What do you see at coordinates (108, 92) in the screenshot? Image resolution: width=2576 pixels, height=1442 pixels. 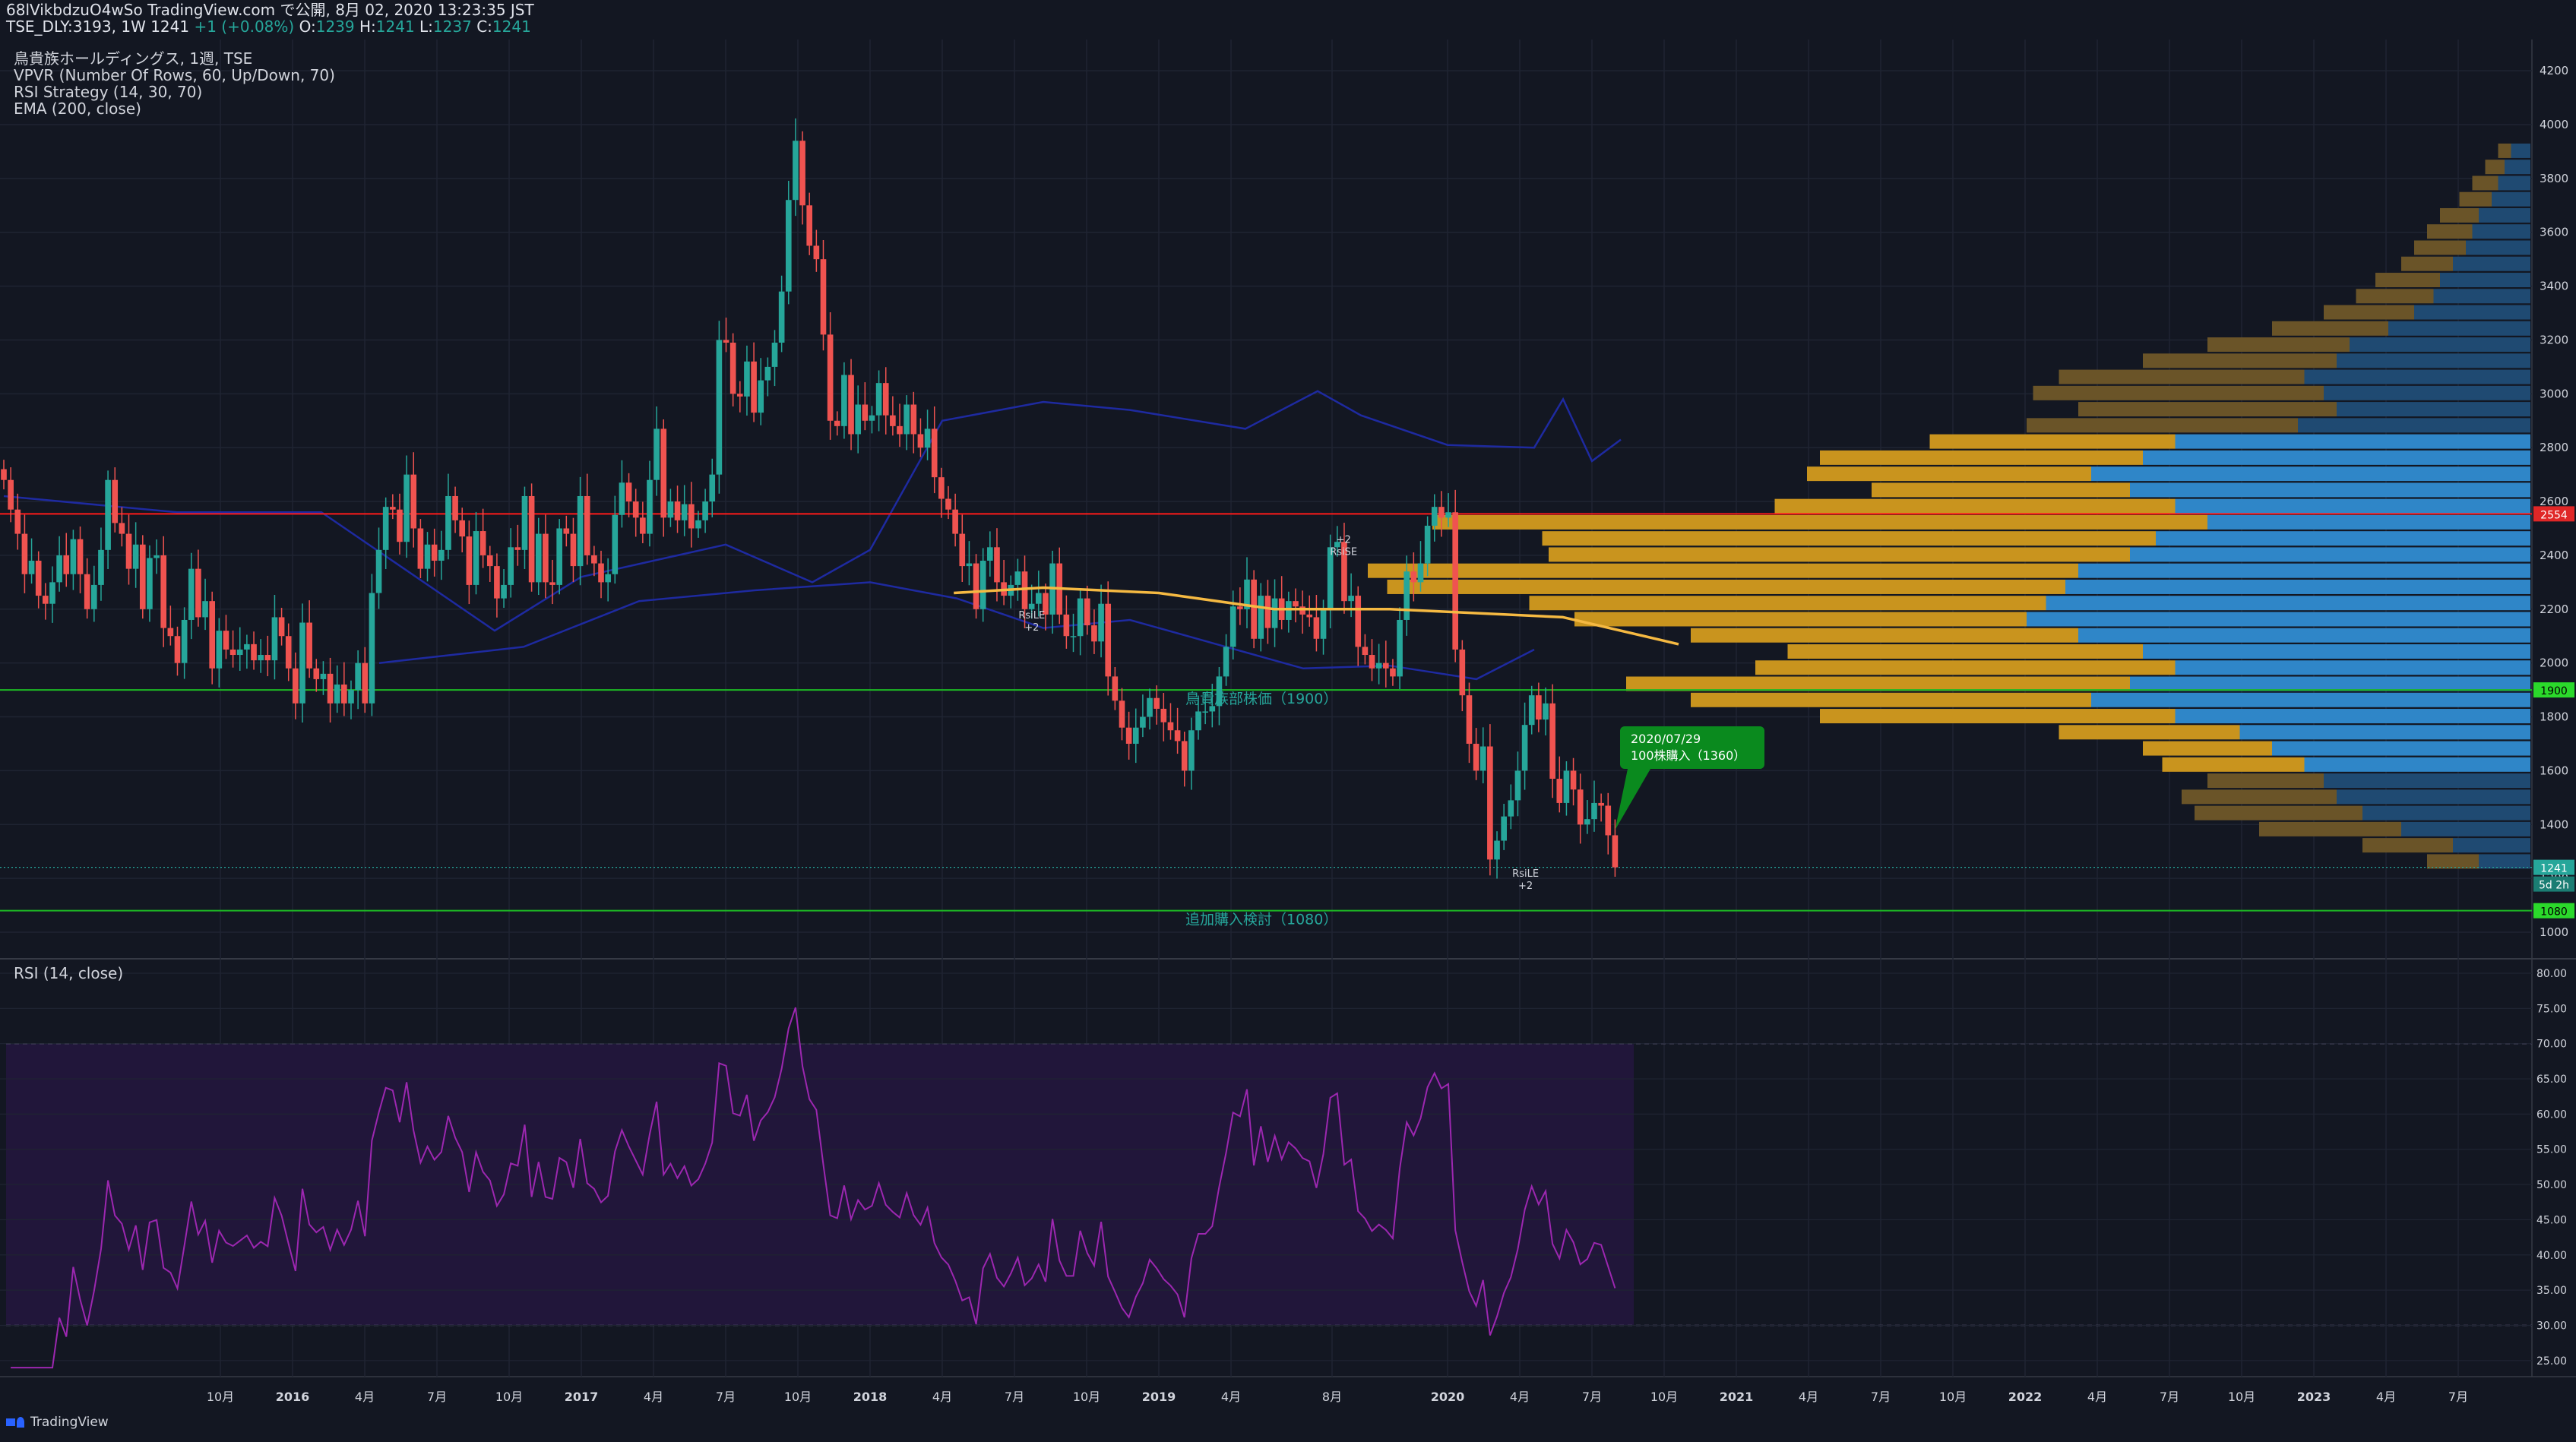 I see `legend-strategy: RSI Strategy (14, 30, 70)` at bounding box center [108, 92].